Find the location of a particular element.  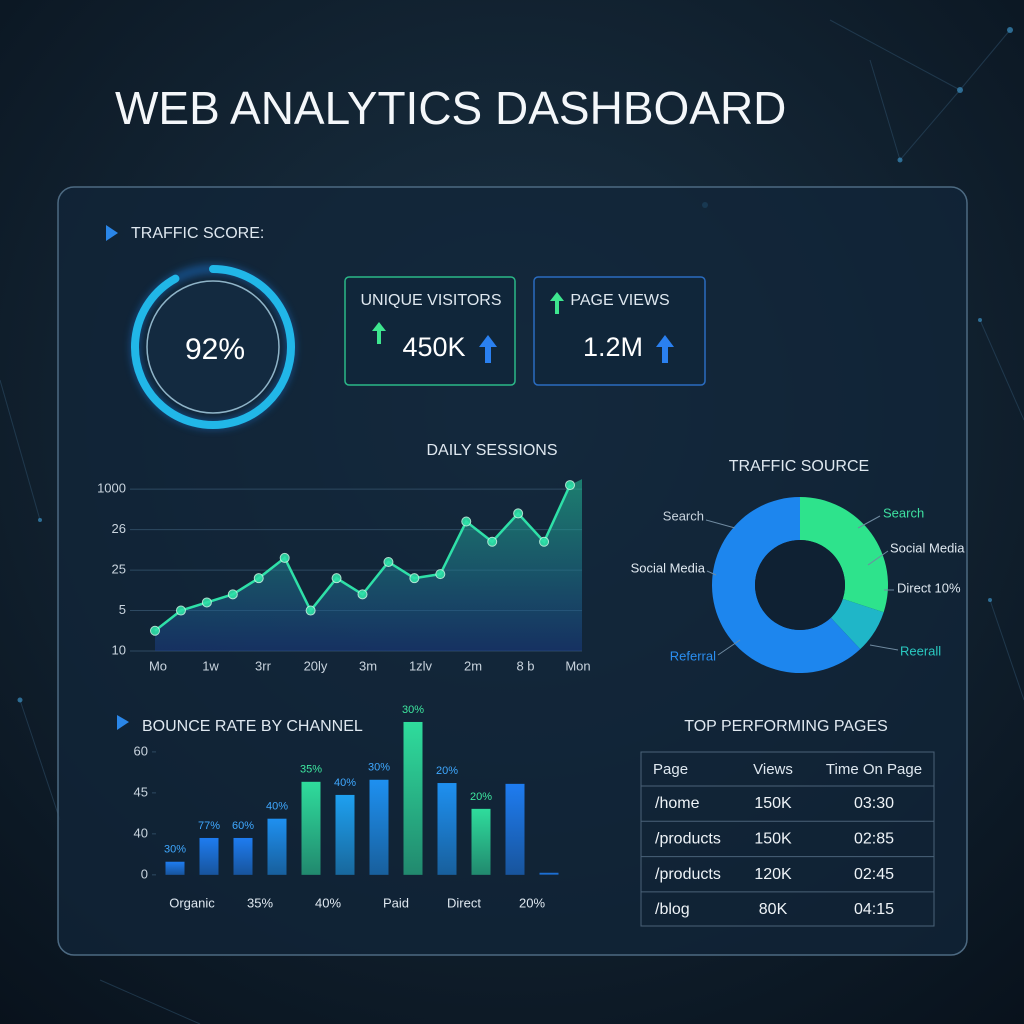

table-cell: 02:45 is located at coordinates (874, 874).